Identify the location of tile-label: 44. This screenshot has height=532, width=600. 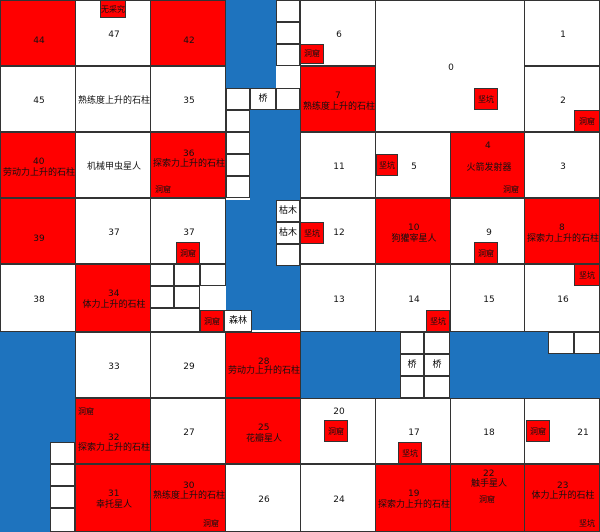
(39, 41).